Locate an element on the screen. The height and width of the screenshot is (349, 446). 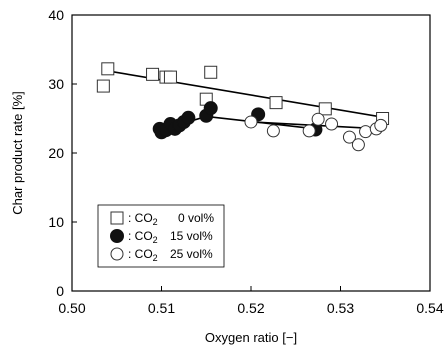
x-tick-label: 0.51 is located at coordinates (161, 308).